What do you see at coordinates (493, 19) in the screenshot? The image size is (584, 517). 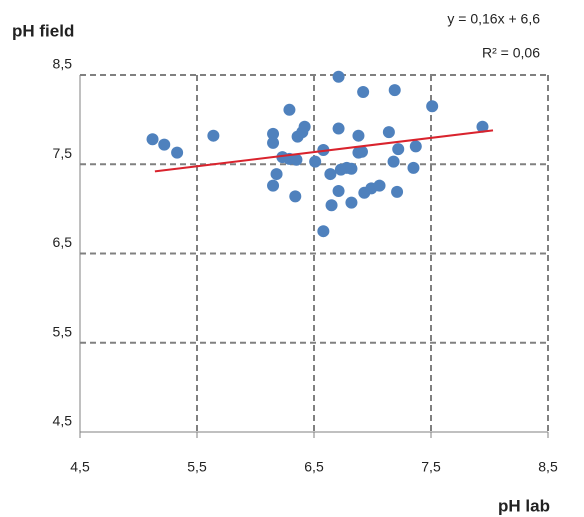 I see `equation: y = 0,16x + 6,6` at bounding box center [493, 19].